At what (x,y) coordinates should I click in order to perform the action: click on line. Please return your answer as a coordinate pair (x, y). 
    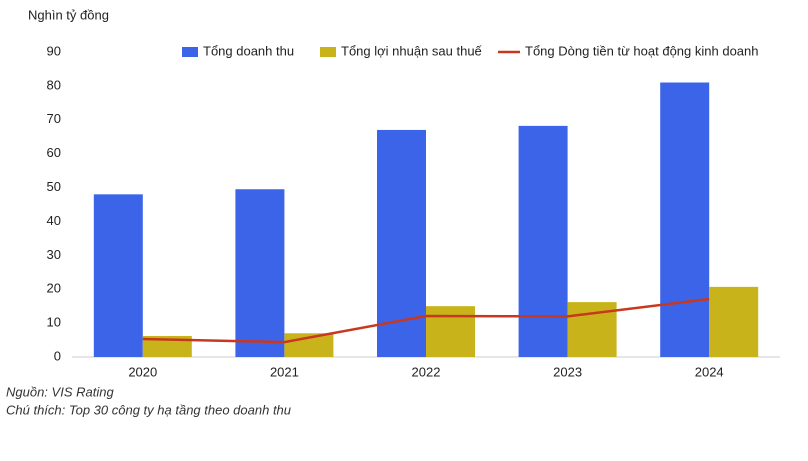
    Looking at the image, I should click on (426, 320).